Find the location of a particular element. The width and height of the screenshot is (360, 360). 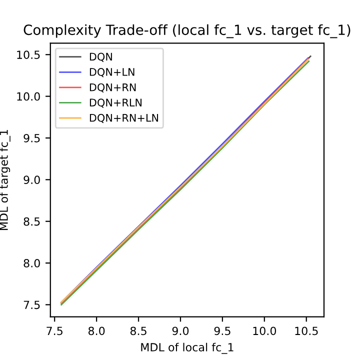

y-tick-label: 8.5 is located at coordinates (32, 221).